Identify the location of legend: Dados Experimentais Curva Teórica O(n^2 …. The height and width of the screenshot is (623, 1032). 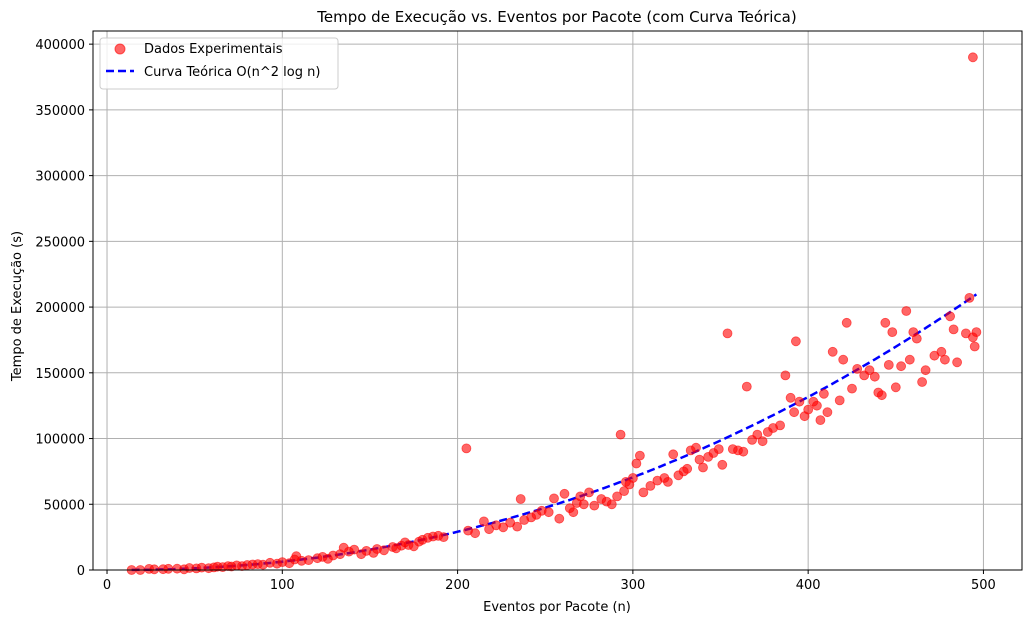
(219, 63).